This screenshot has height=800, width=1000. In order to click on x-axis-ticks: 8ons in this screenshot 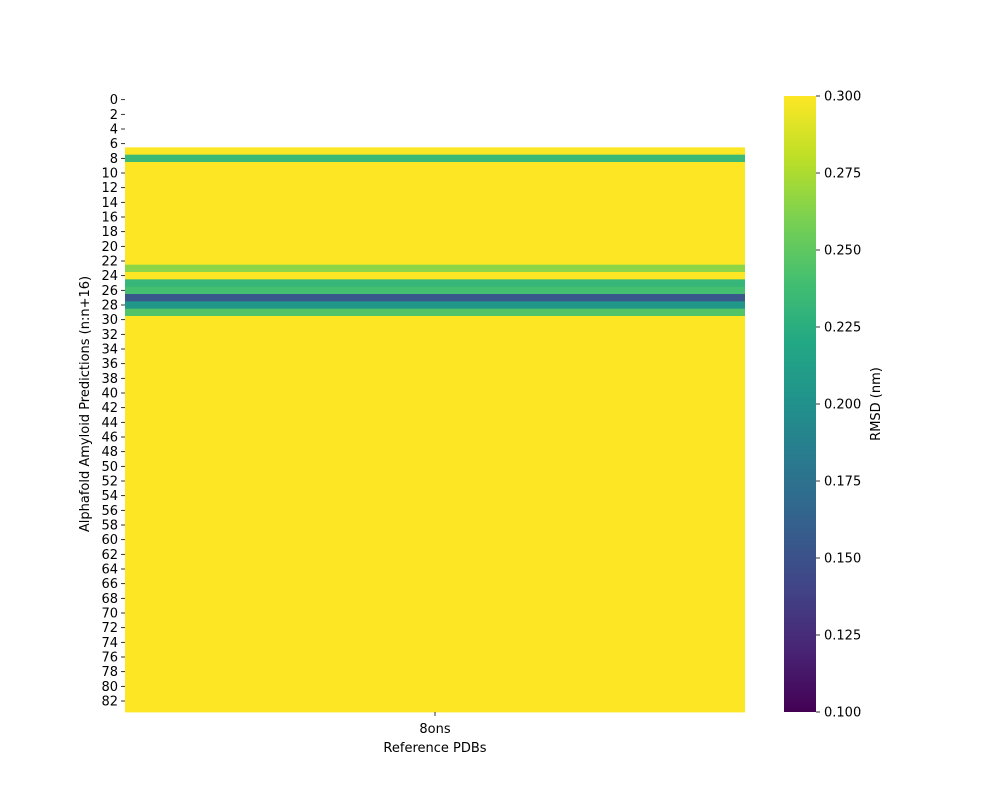, I will do `click(435, 724)`.